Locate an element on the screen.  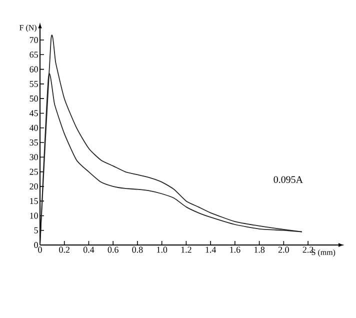
x-tick-label: 2.2 is located at coordinates (308, 249).